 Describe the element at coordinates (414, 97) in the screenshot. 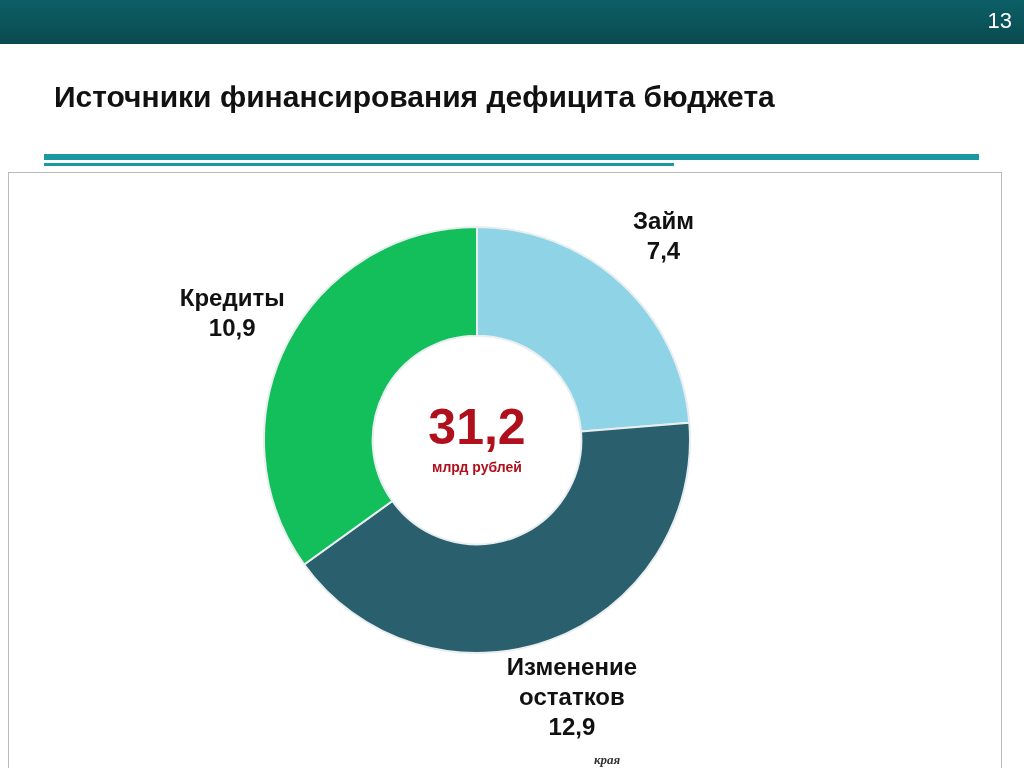

I see `chart-title: Источники финансирования дефицита бюджета` at that location.